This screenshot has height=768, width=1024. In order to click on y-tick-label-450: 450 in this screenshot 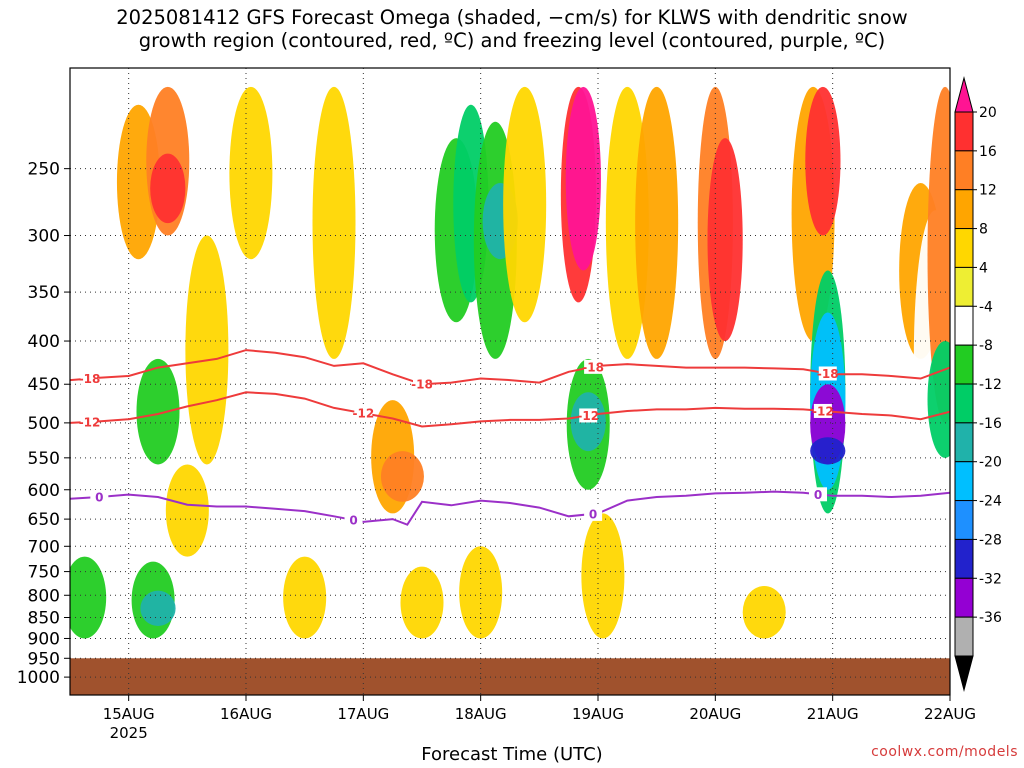, I will do `click(44, 385)`.